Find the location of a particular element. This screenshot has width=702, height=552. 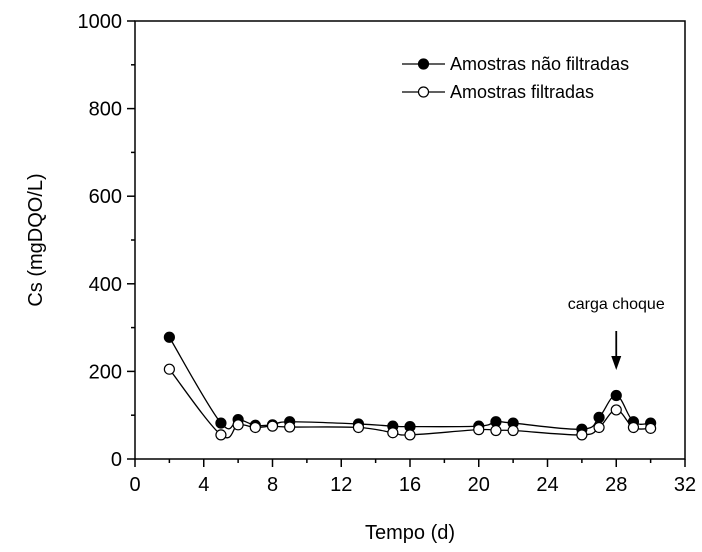

y-tick-label: 0 is located at coordinates (116, 460).